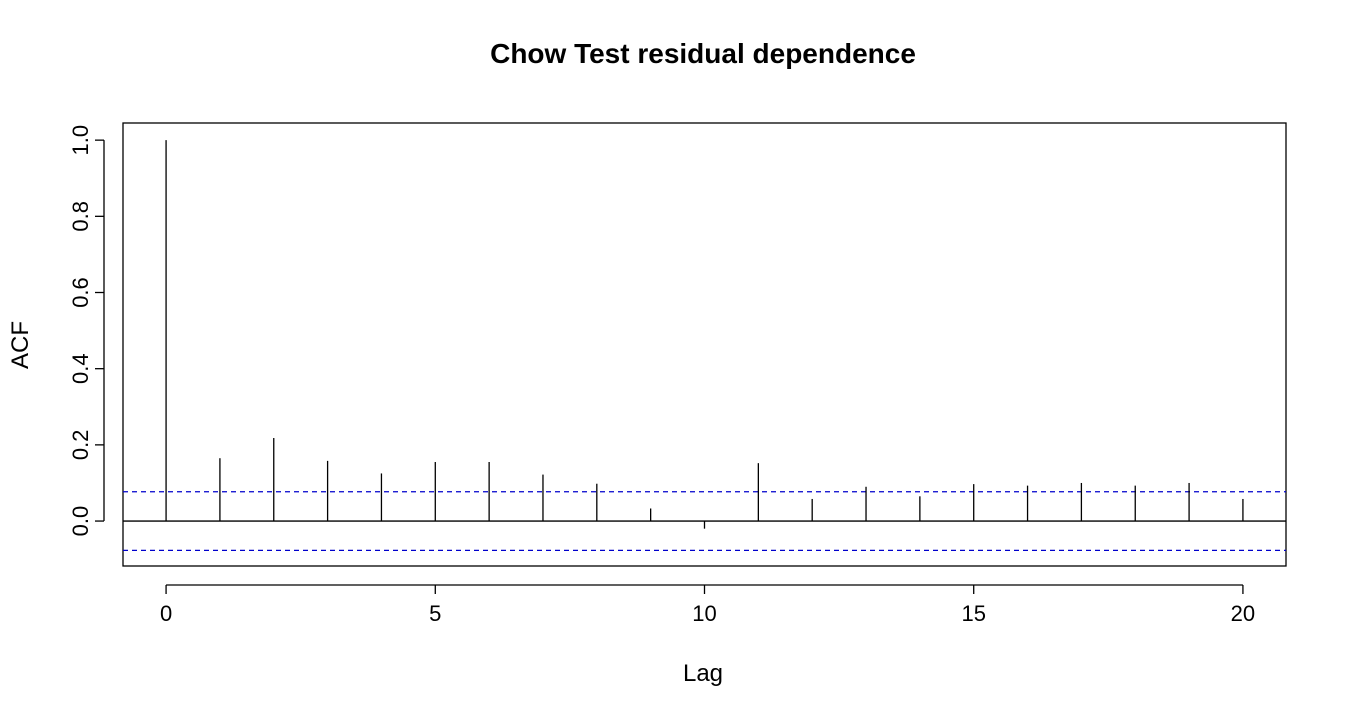 This screenshot has height=725, width=1350. I want to click on x-tick-label-0: 0, so click(166, 613).